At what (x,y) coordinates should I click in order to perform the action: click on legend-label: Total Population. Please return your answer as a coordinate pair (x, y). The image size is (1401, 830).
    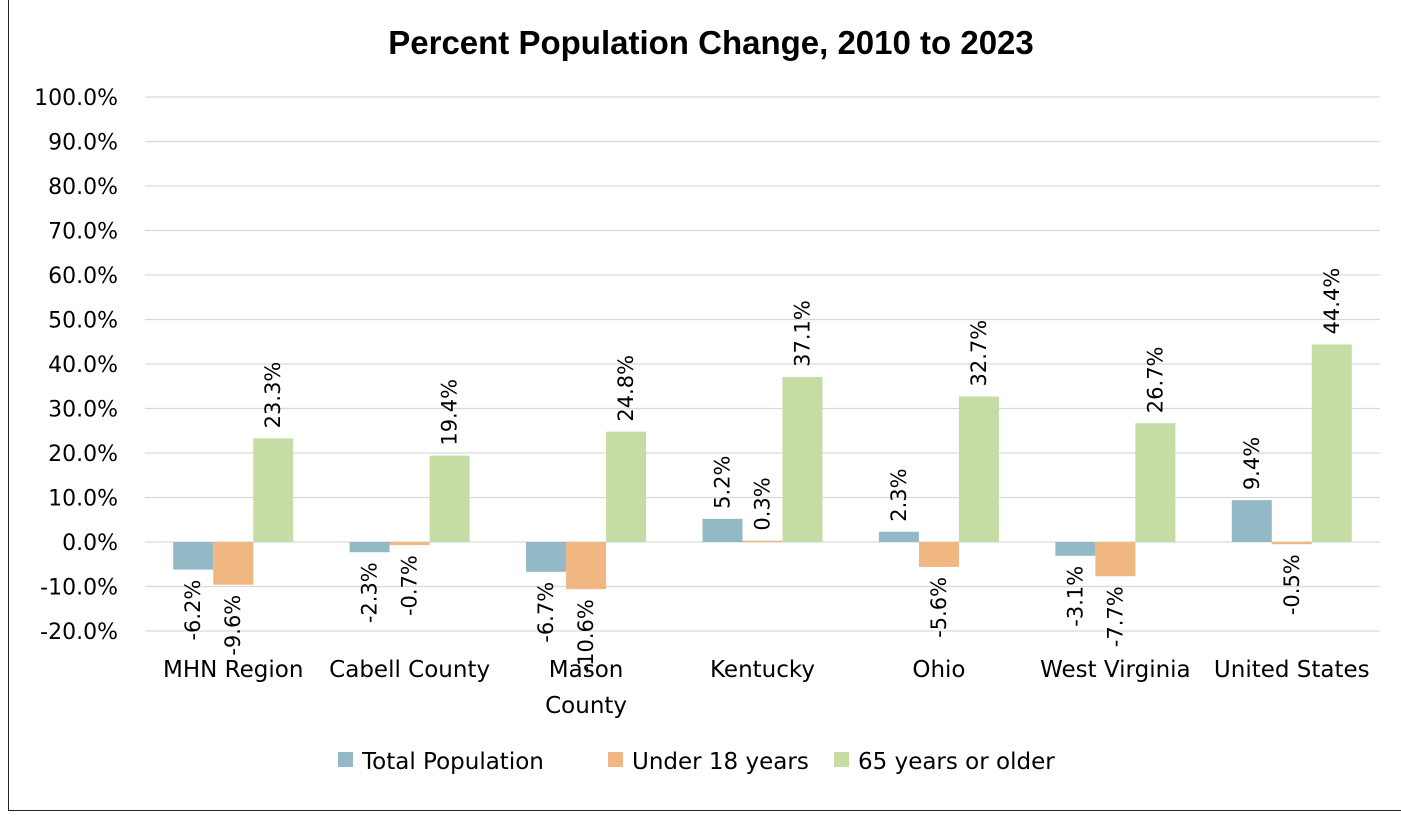
    Looking at the image, I should click on (452, 762).